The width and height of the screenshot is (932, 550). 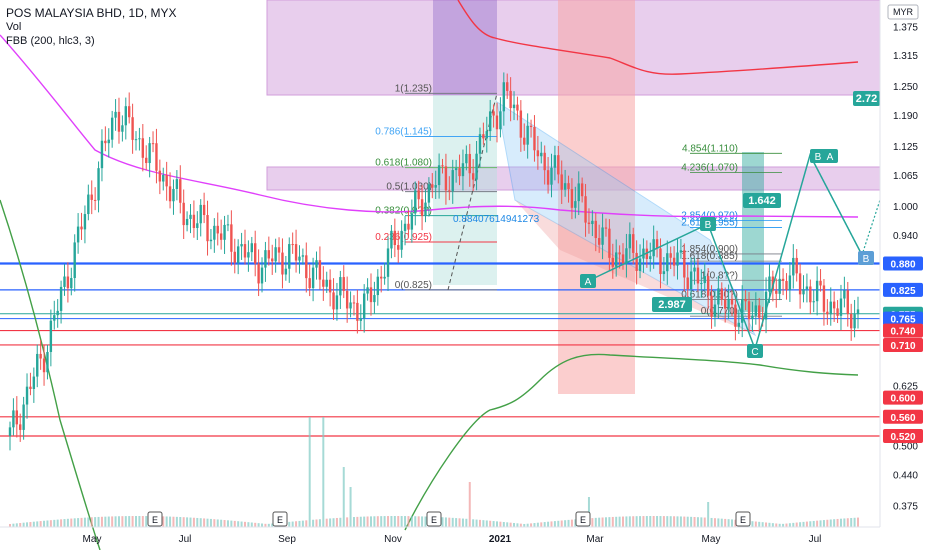 I want to click on y-tick-label-7: 0.940, so click(x=905, y=236).